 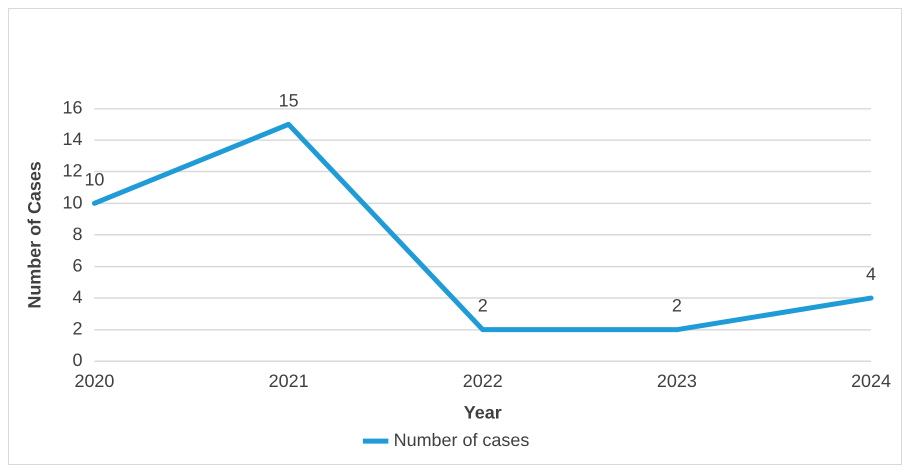 What do you see at coordinates (72, 202) in the screenshot?
I see `y-tick-label: 10` at bounding box center [72, 202].